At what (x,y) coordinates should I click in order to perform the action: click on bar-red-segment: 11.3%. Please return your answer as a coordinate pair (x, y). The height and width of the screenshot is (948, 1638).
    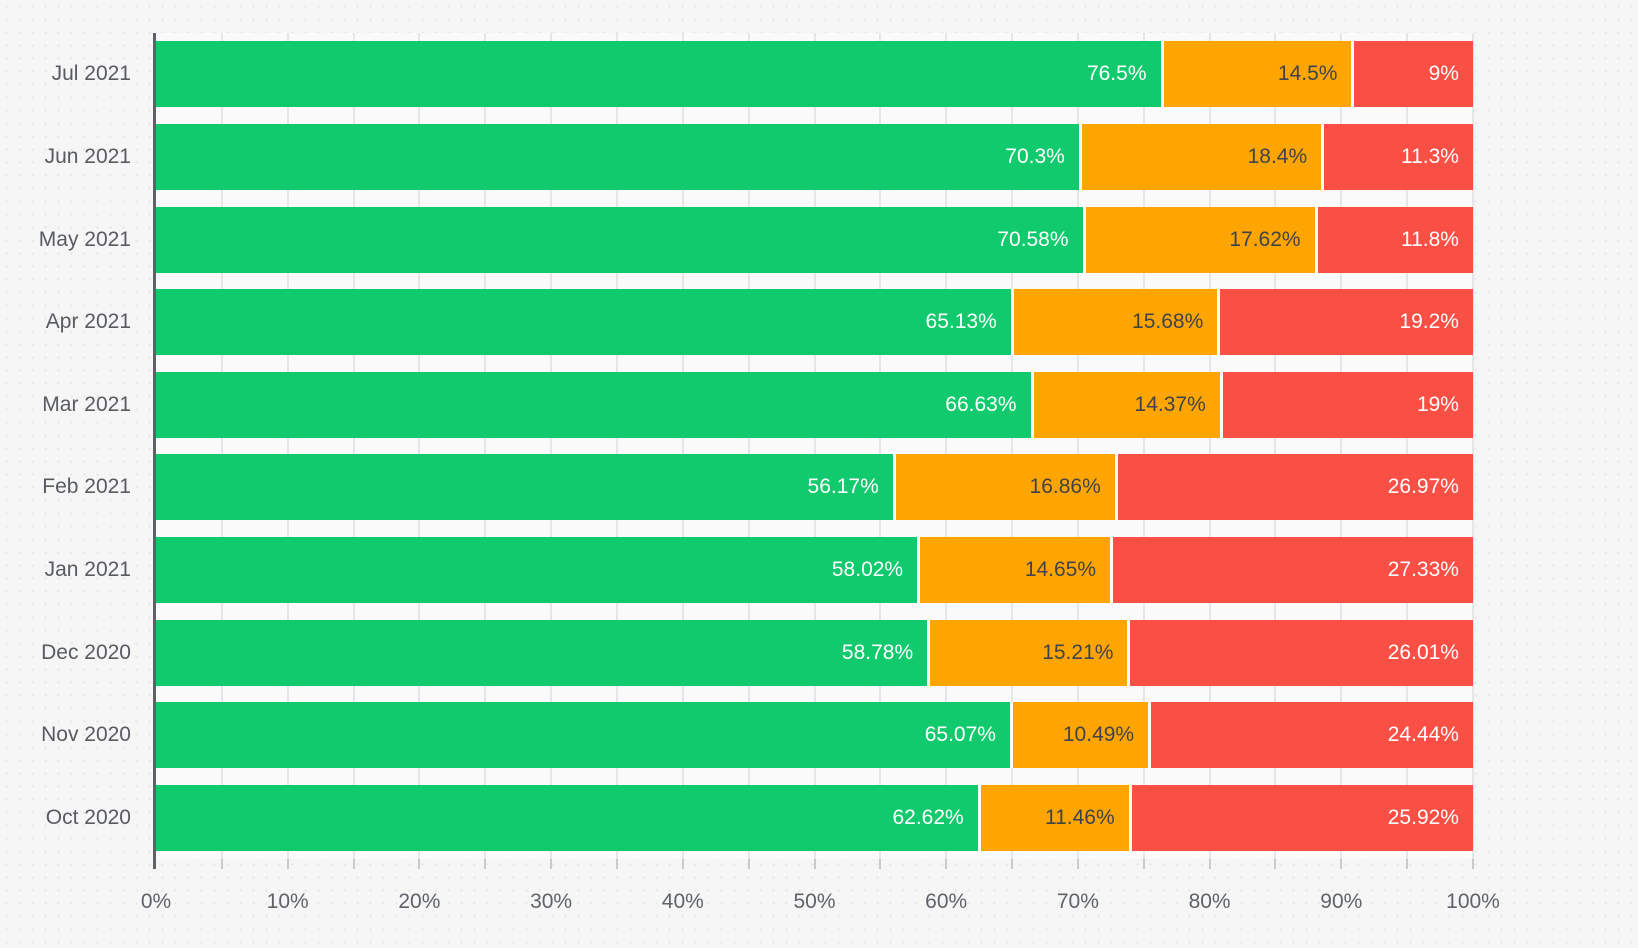
    Looking at the image, I should click on (1398, 156).